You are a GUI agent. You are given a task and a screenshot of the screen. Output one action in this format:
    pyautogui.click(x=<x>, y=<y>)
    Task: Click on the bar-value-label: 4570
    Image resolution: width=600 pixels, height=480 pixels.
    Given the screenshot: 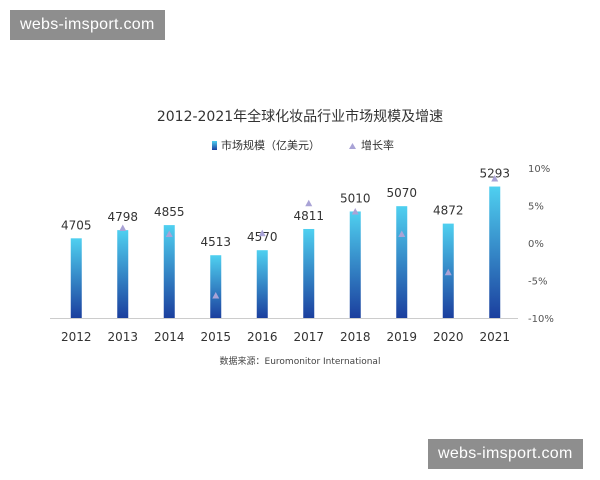 What is the action you would take?
    pyautogui.click(x=262, y=237)
    